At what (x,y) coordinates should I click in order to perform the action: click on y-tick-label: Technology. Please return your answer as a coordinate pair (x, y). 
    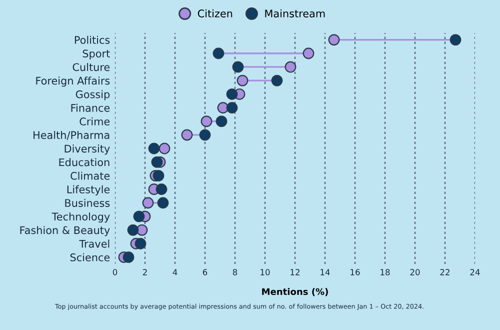
    Looking at the image, I should click on (81, 217).